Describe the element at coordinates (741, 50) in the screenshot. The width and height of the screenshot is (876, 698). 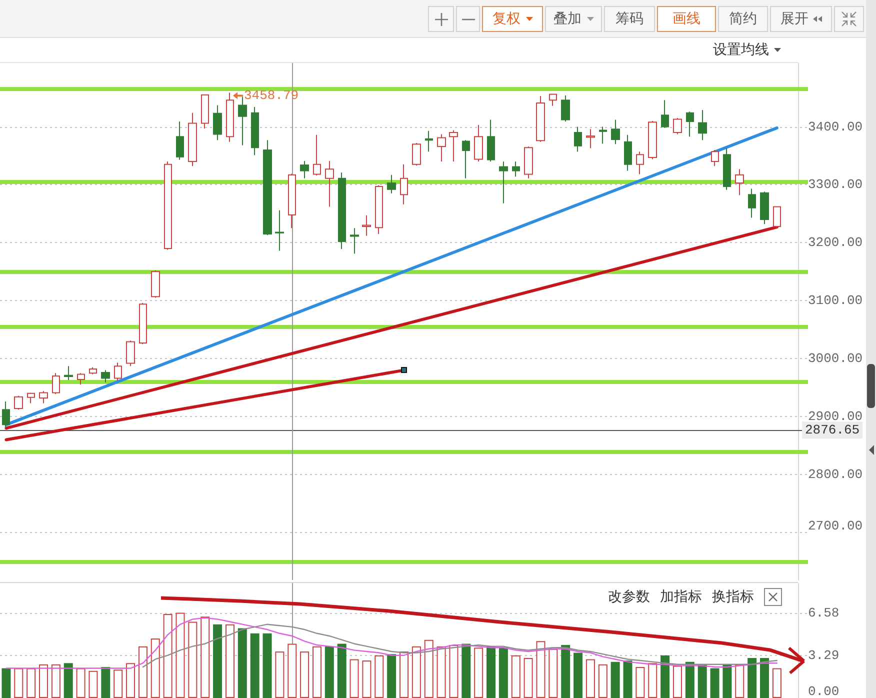
I see `text: 设置均线` at that location.